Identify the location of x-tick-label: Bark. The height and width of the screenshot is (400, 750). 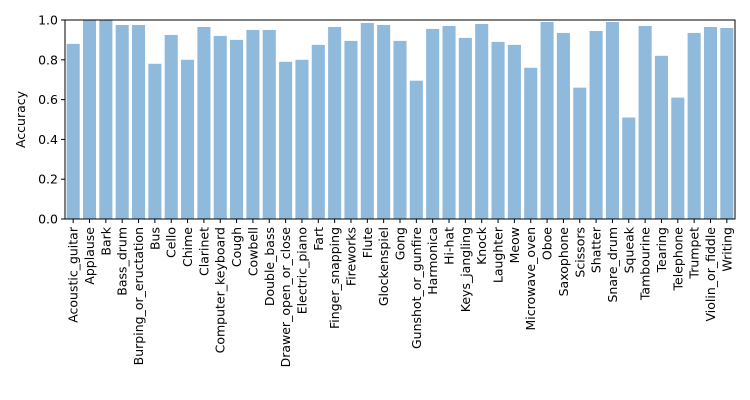
(105, 240).